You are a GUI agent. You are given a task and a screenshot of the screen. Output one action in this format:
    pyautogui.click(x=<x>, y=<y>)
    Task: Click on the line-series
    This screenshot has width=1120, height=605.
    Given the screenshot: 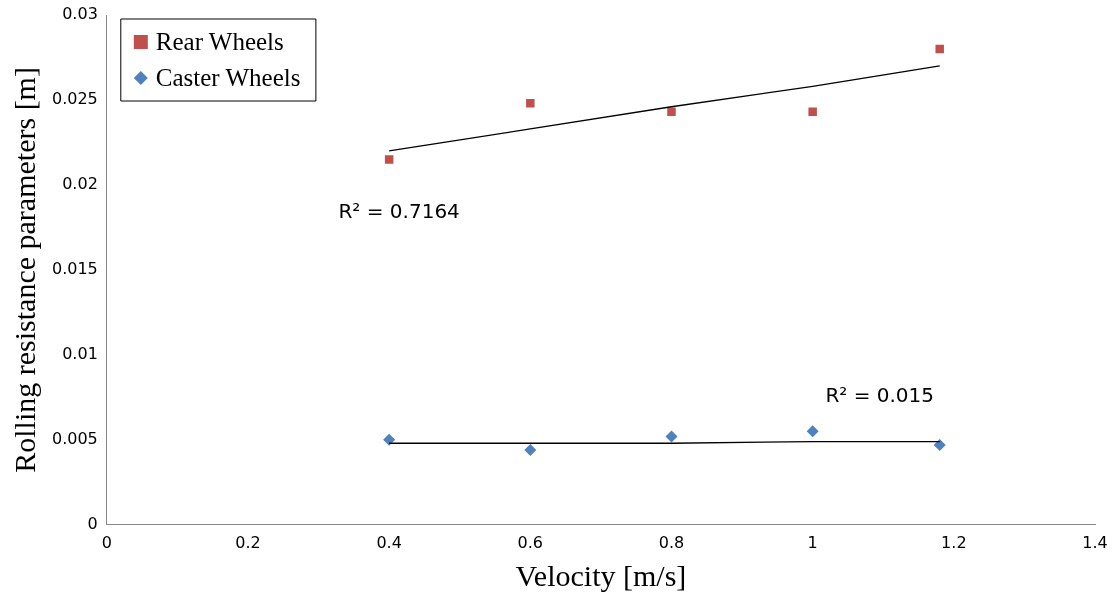 What is the action you would take?
    pyautogui.click(x=664, y=108)
    